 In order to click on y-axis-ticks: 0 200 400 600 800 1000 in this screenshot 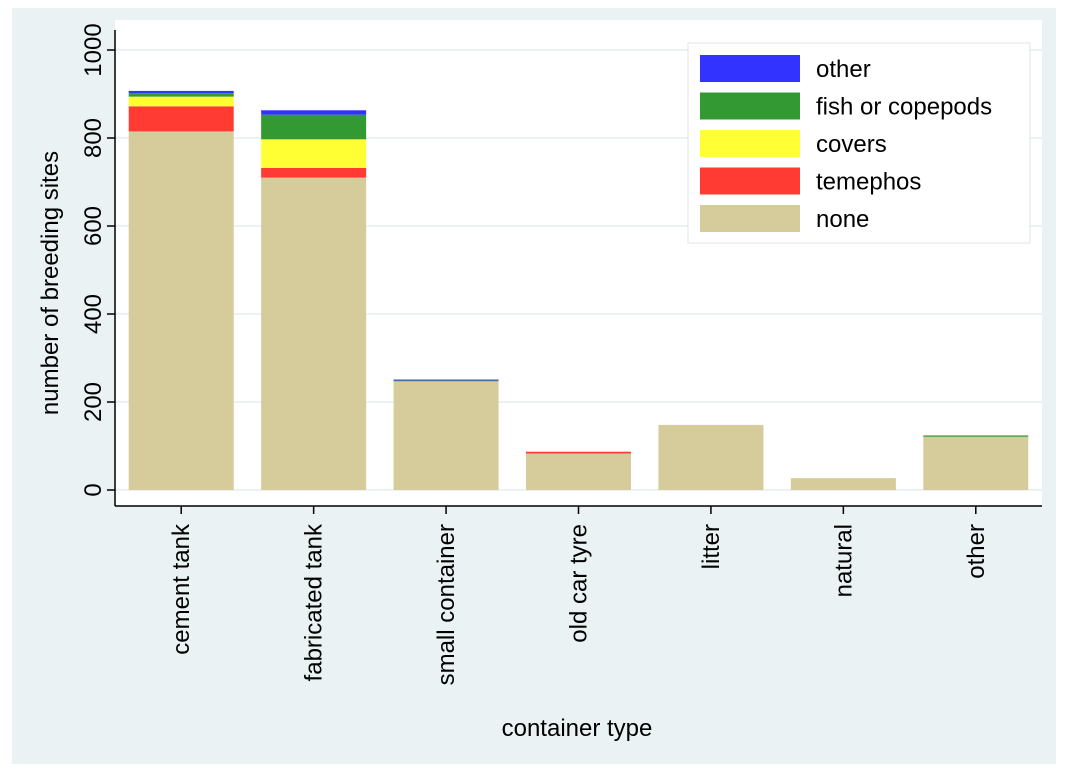, I will do `click(97, 260)`.